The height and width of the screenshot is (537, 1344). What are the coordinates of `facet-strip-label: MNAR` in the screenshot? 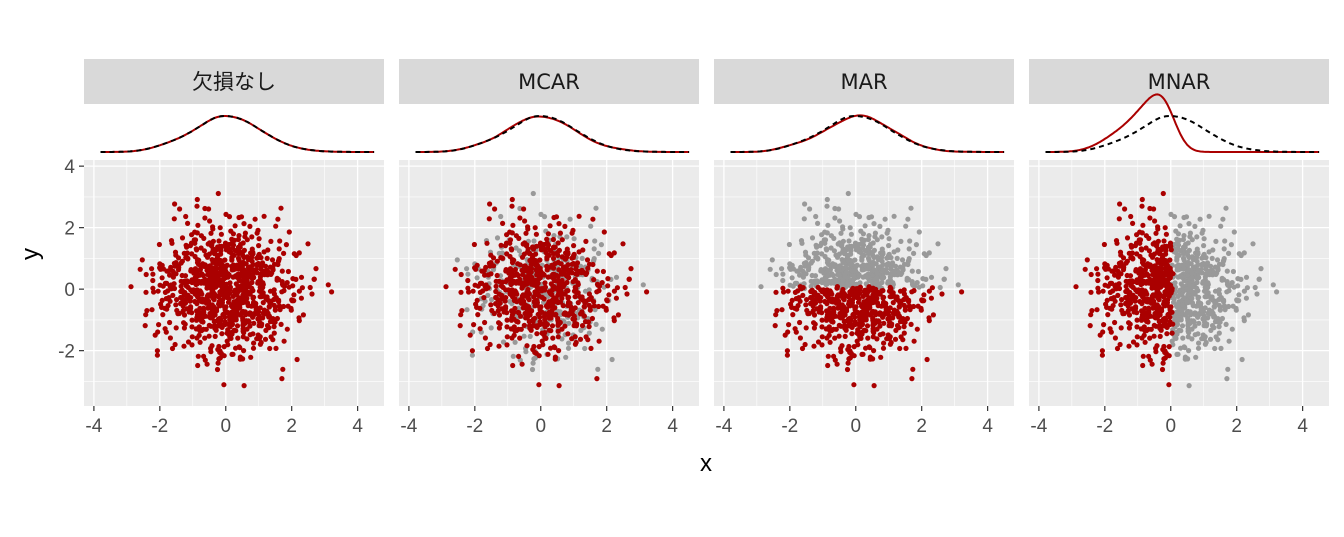 It's located at (1179, 82).